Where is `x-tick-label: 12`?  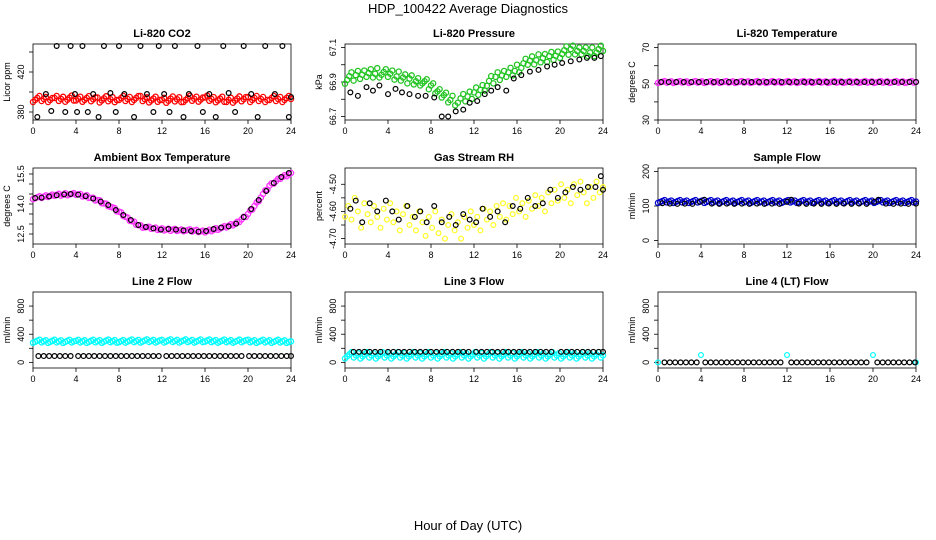
x-tick-label: 12 is located at coordinates (474, 131).